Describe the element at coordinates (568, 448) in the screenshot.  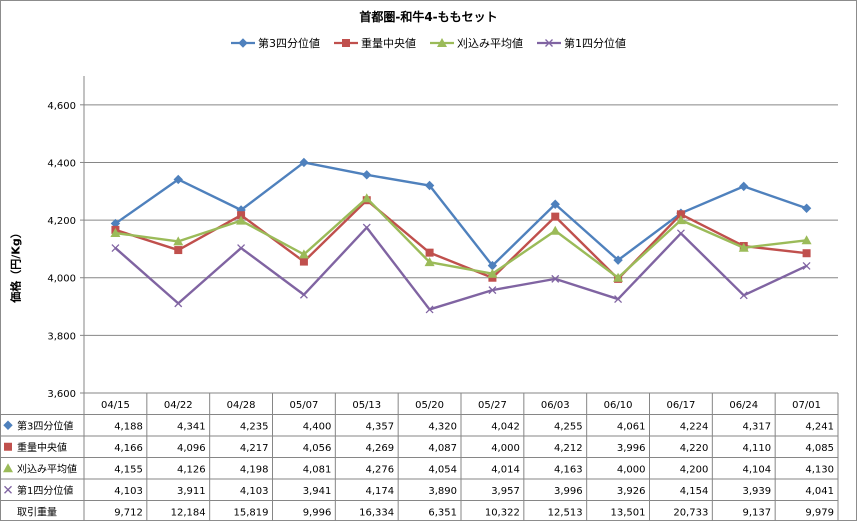
I see `data-label-s1-7: 4,212` at that location.